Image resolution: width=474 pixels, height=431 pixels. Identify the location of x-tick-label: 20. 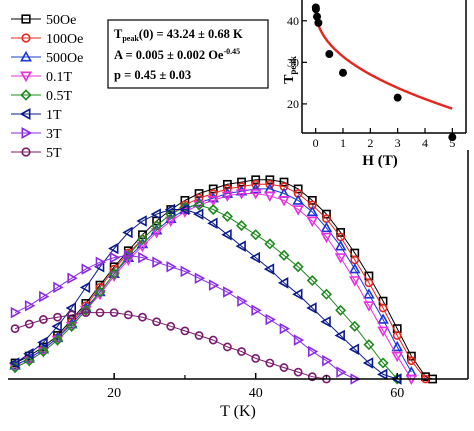
(114, 393).